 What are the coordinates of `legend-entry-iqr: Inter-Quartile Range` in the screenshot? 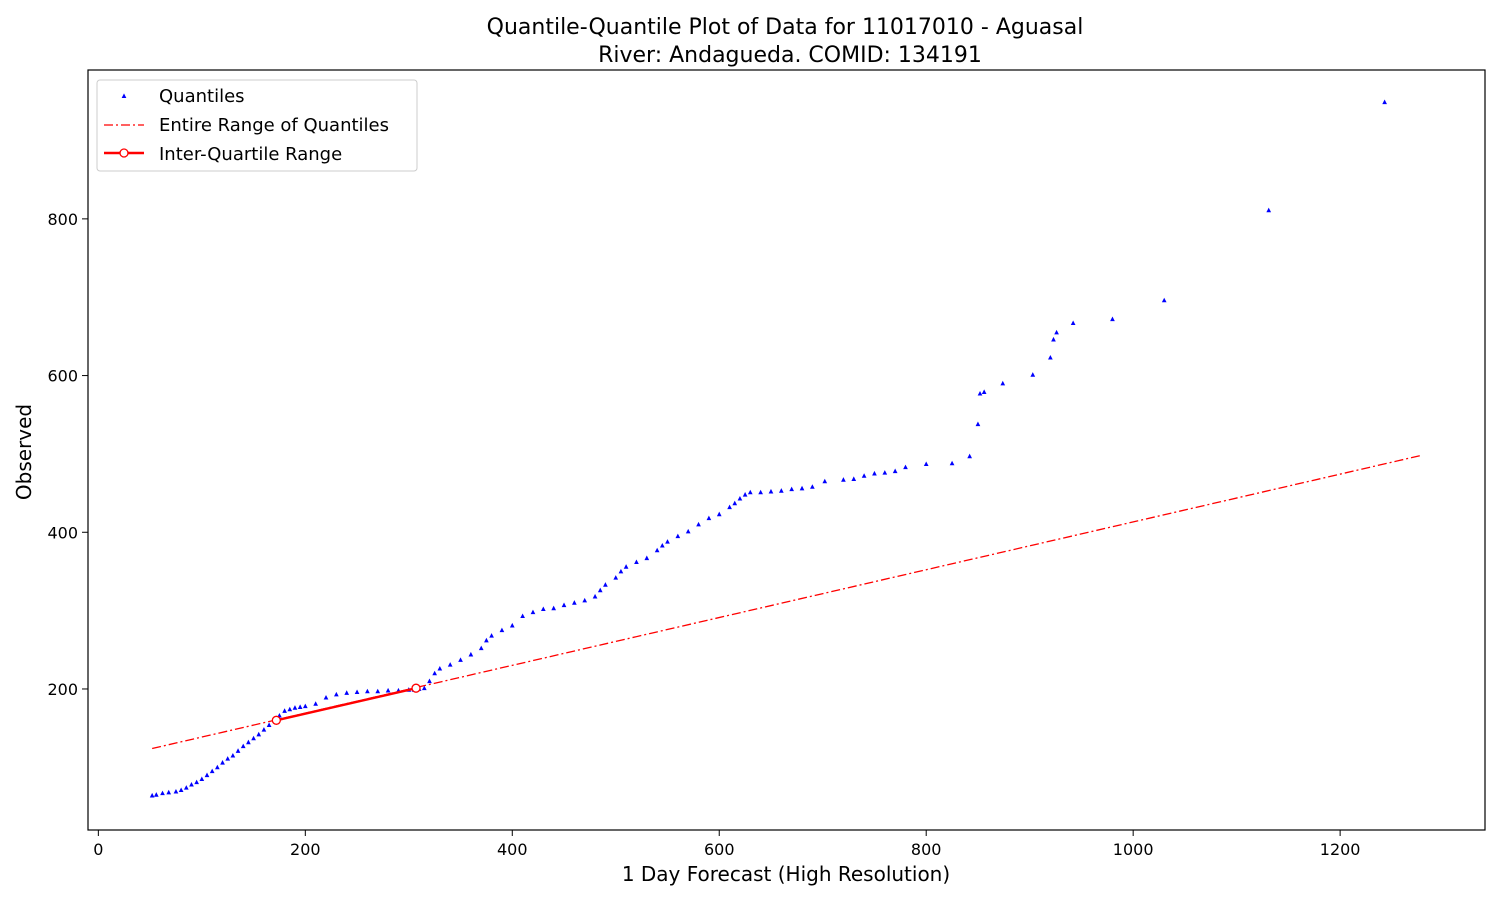 It's located at (250, 154).